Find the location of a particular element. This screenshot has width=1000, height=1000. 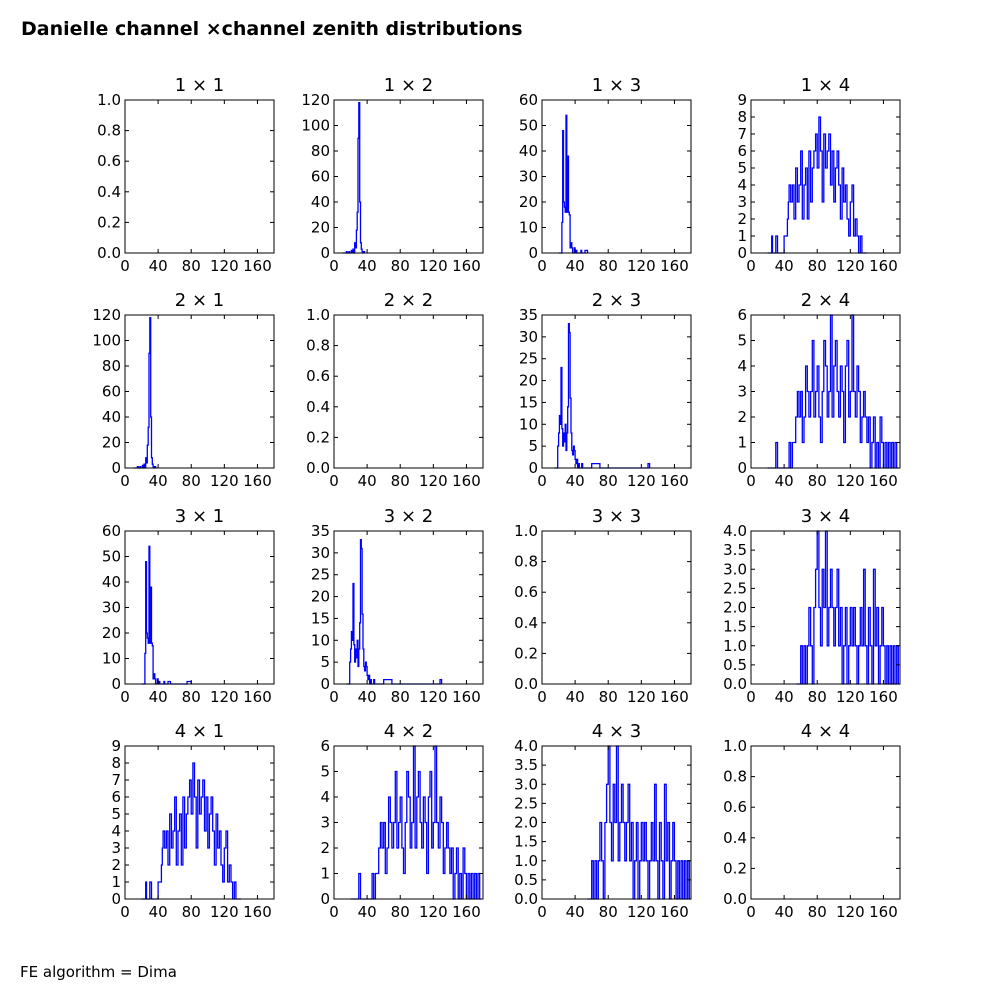

y-tick-label: 2 is located at coordinates (325, 848).